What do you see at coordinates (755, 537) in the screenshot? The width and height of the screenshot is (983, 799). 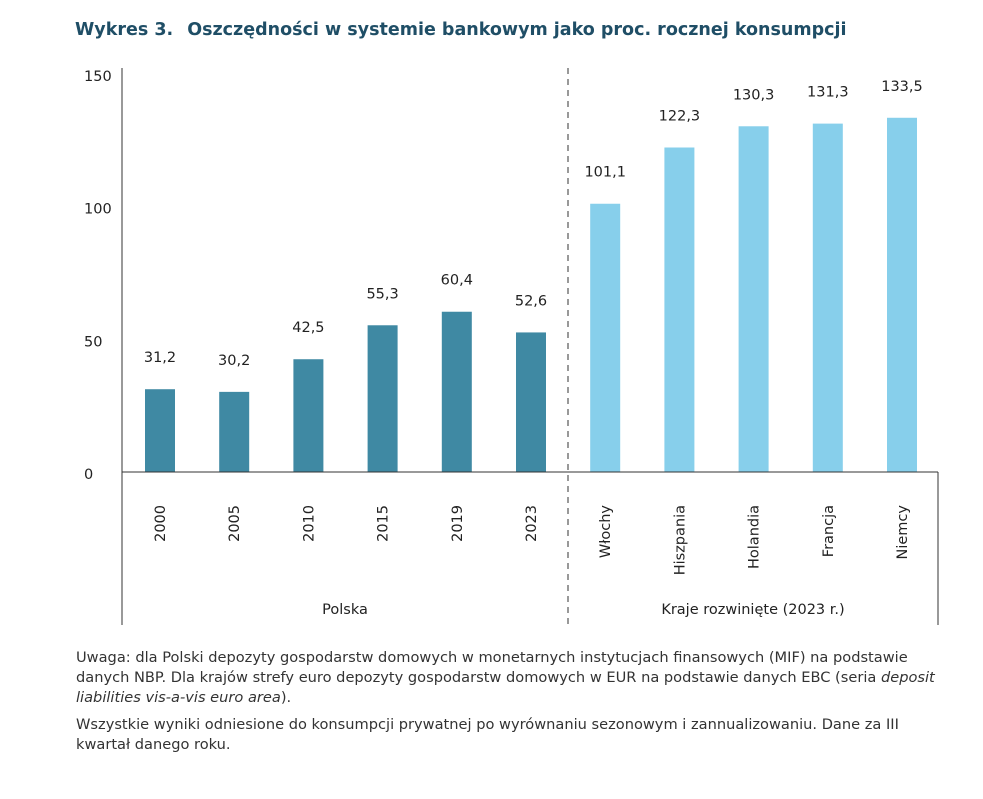 I see `category-label-holandia: Holandia` at bounding box center [755, 537].